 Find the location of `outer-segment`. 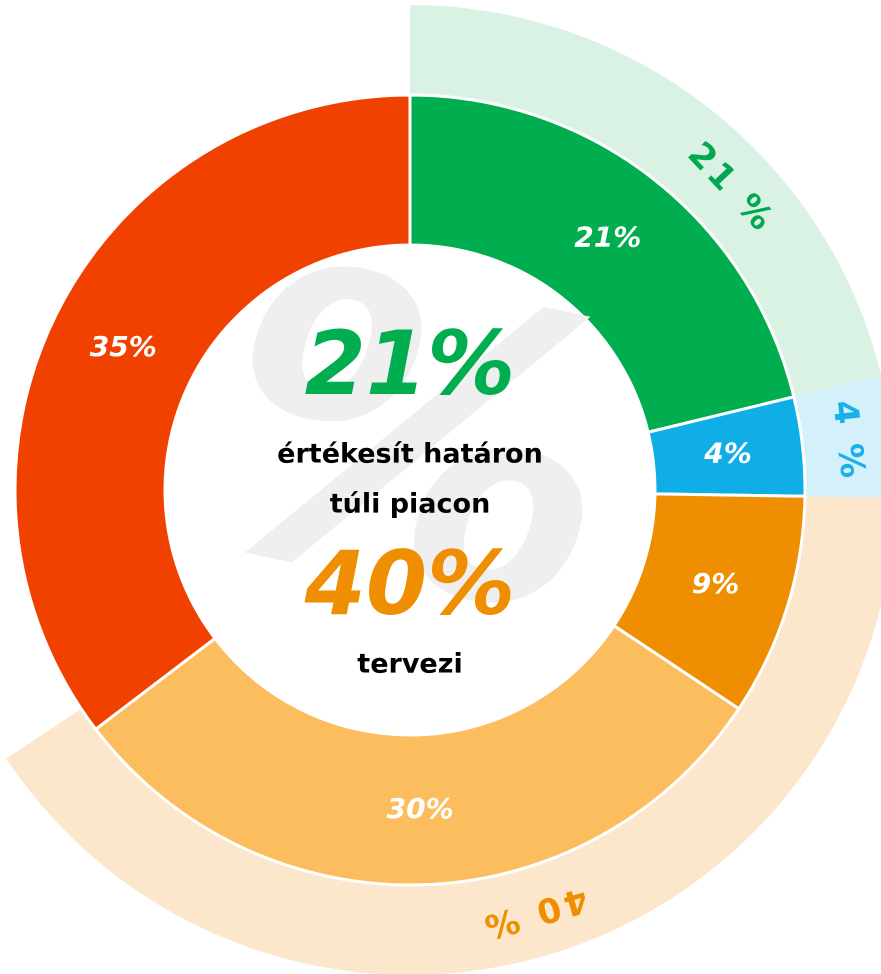

outer-segment is located at coordinates (837, 436).